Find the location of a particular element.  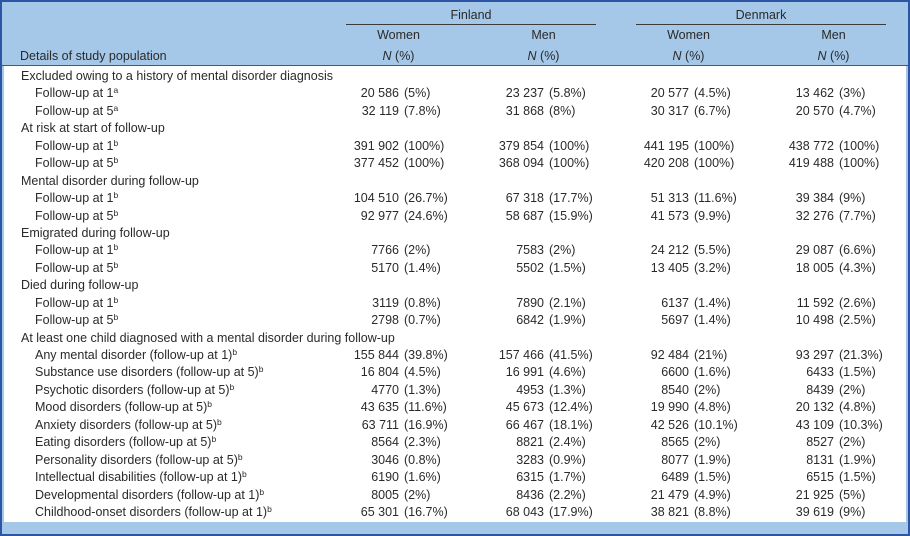

value-cell: 8565 (2%) is located at coordinates (686, 442).